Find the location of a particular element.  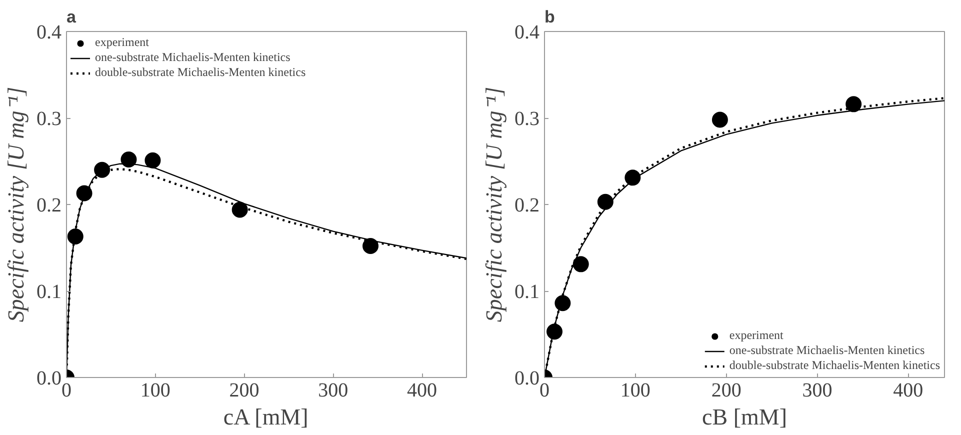

chart-title: a is located at coordinates (71, 17).